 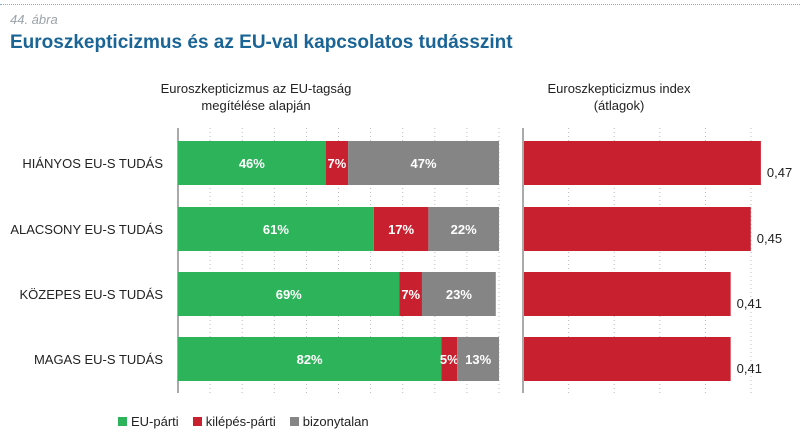 What do you see at coordinates (91, 294) in the screenshot?
I see `category-label: KÖZEPES EU-S TUDÁS` at bounding box center [91, 294].